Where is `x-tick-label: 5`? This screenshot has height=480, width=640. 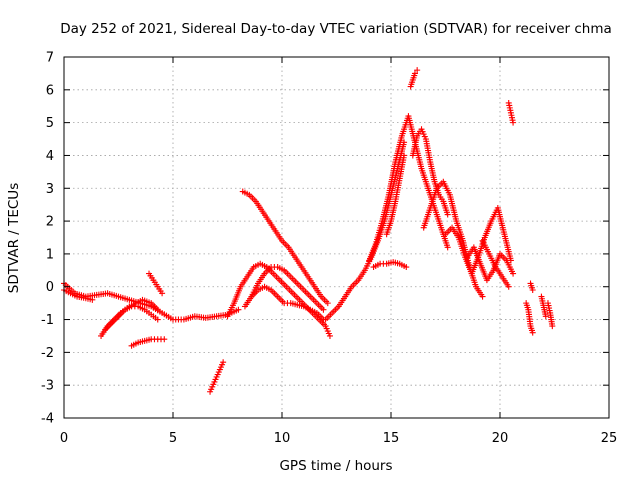
x-tick-label: 5 is located at coordinates (173, 438).